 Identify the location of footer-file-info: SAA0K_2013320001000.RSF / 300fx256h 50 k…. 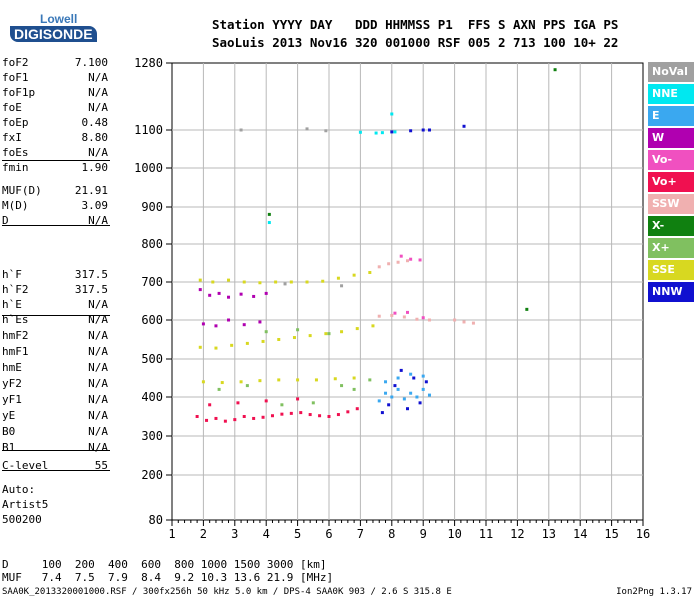
(227, 592).